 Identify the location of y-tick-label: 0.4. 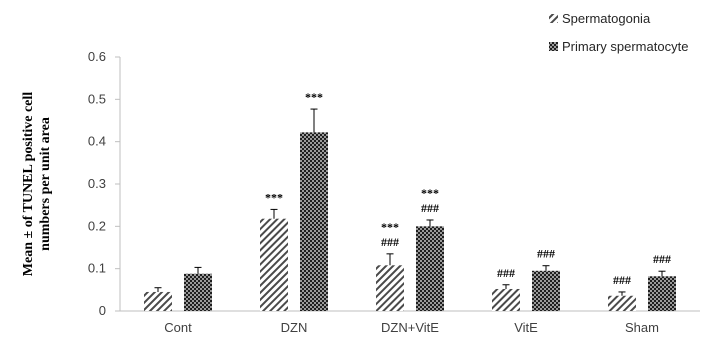
(97, 141).